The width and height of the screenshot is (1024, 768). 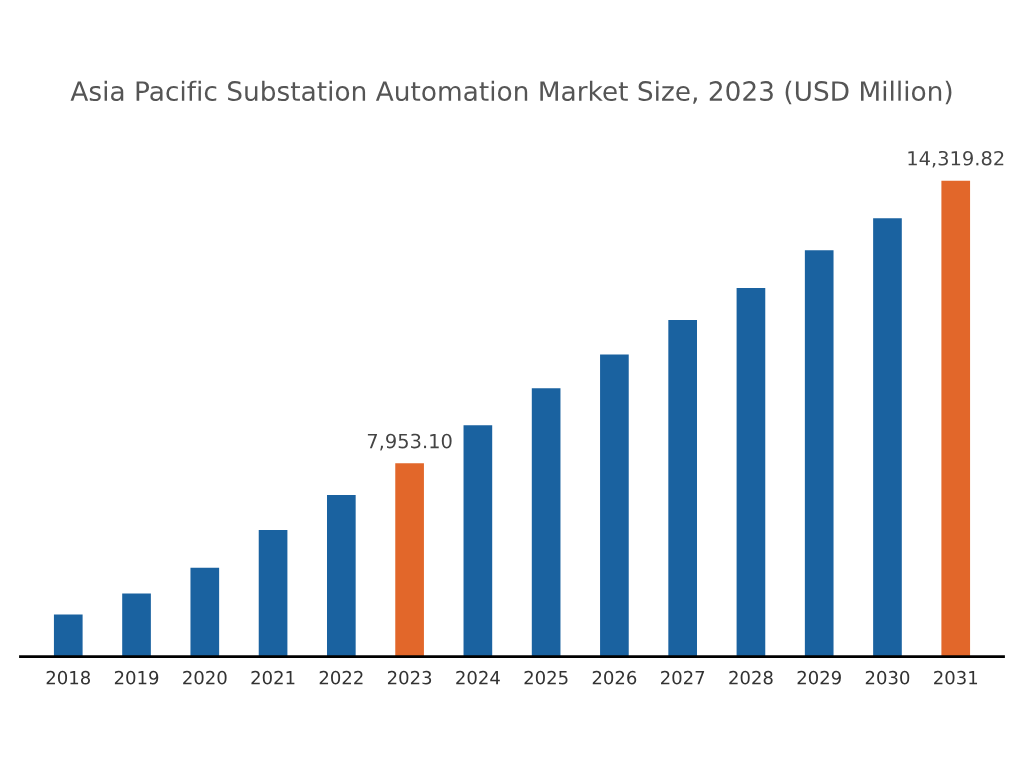 I want to click on x-tick-label: 2023, so click(x=409, y=677).